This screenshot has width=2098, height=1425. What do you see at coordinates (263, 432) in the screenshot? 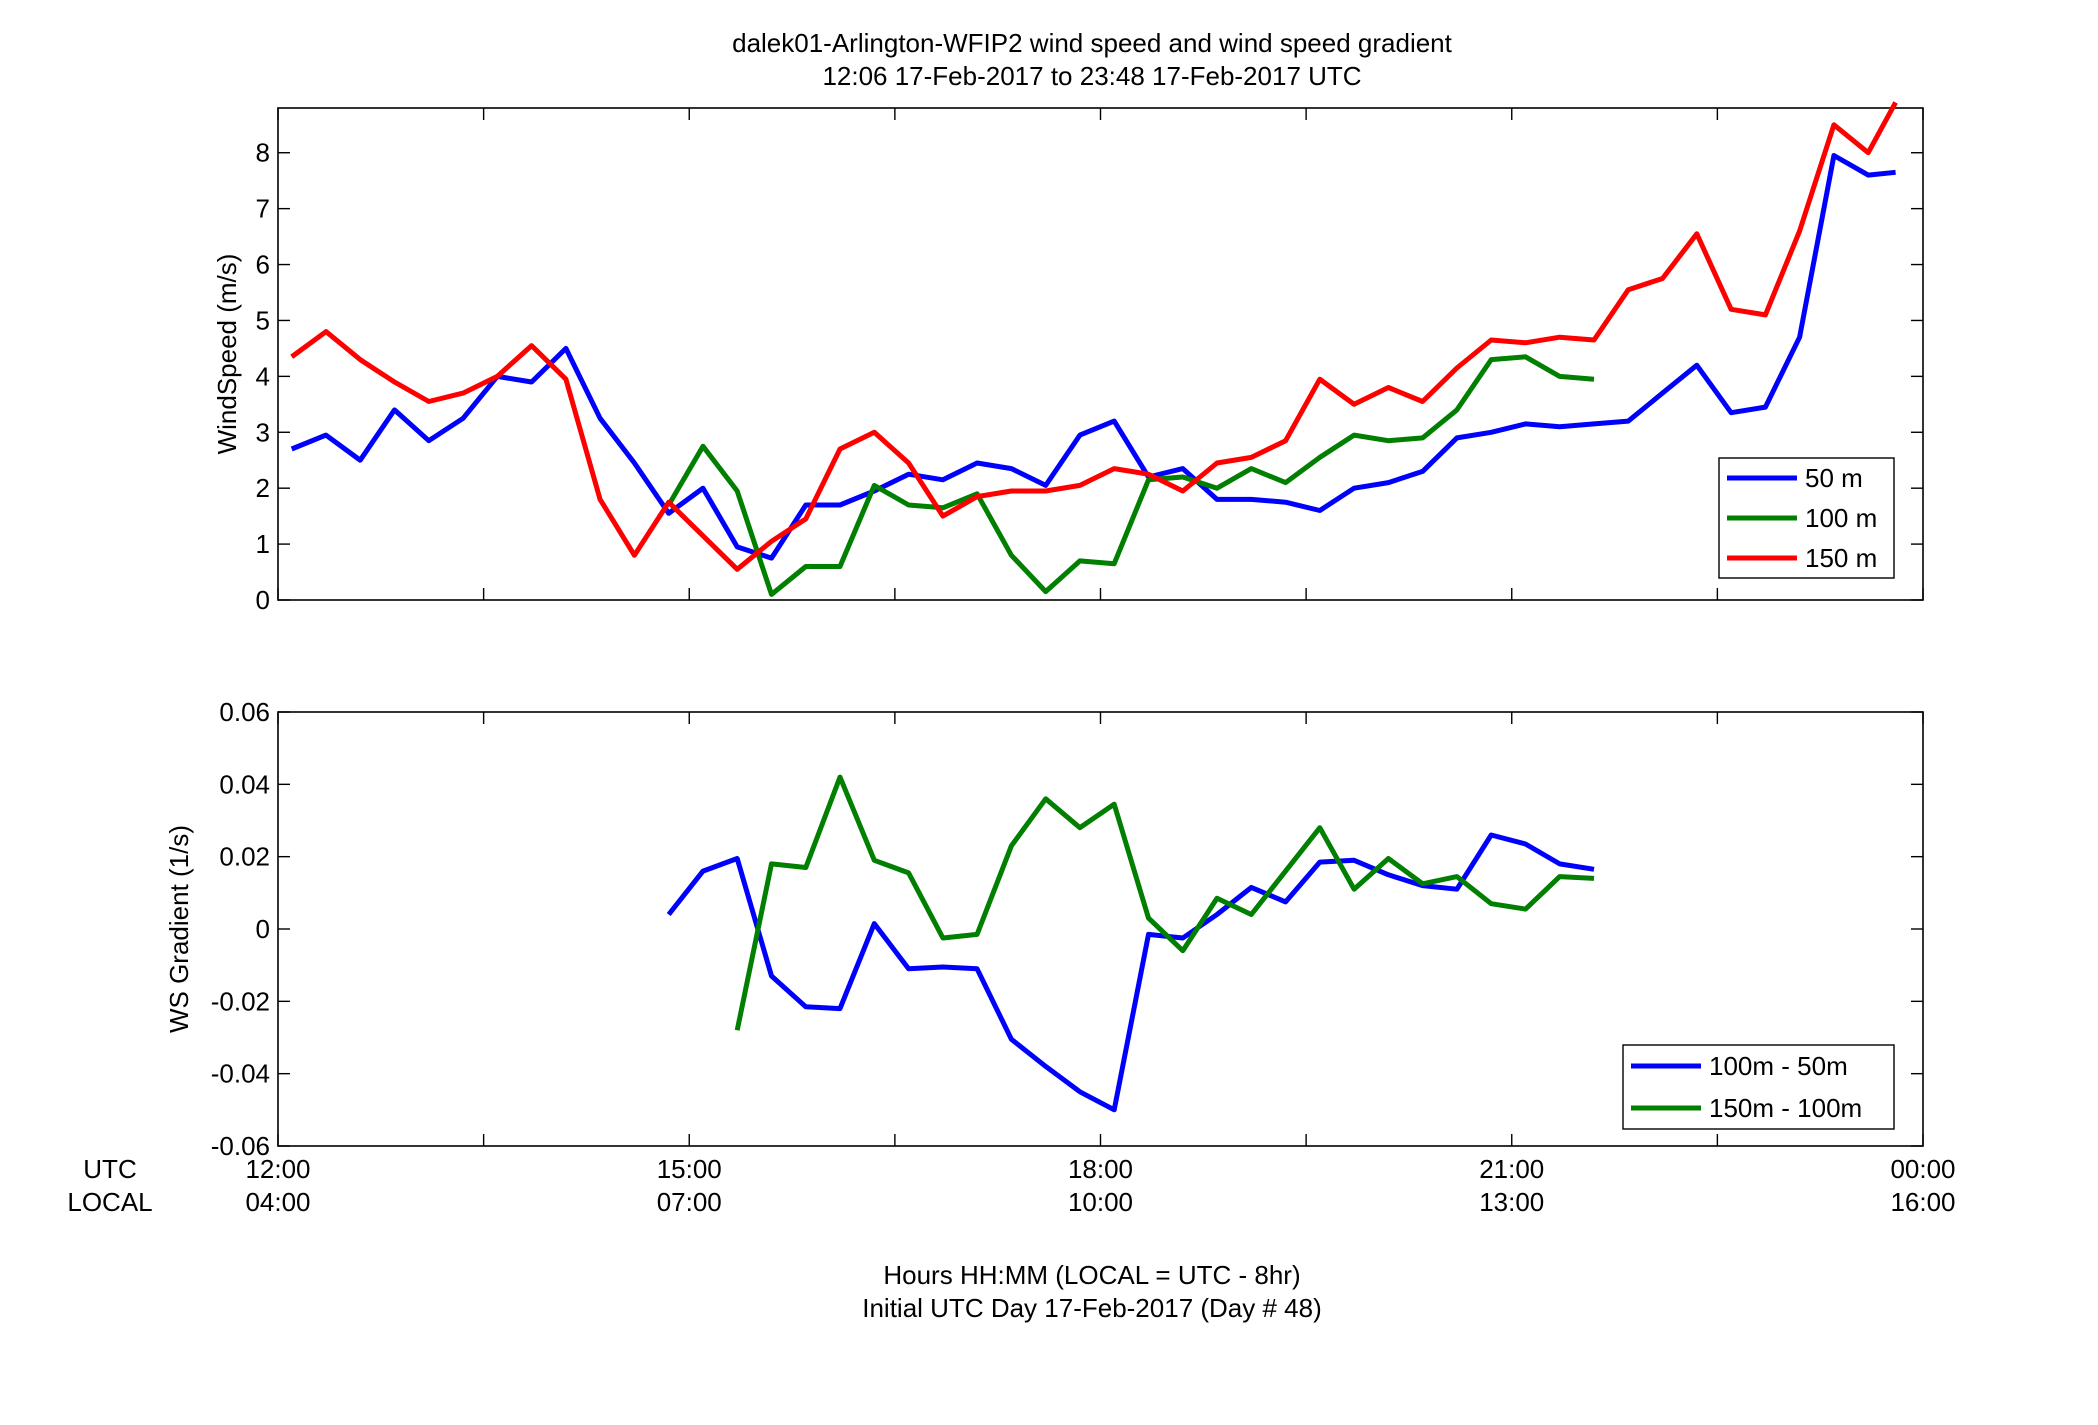
I see `y-tick-label: 3` at bounding box center [263, 432].